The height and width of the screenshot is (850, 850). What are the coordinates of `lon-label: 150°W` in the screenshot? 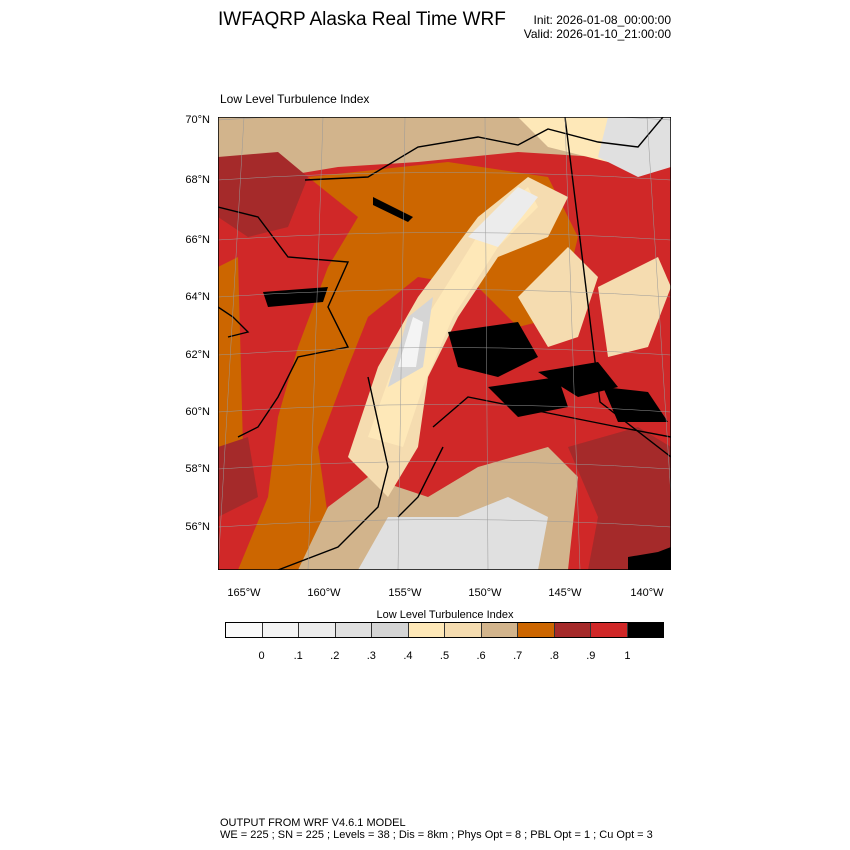 It's located at (485, 593).